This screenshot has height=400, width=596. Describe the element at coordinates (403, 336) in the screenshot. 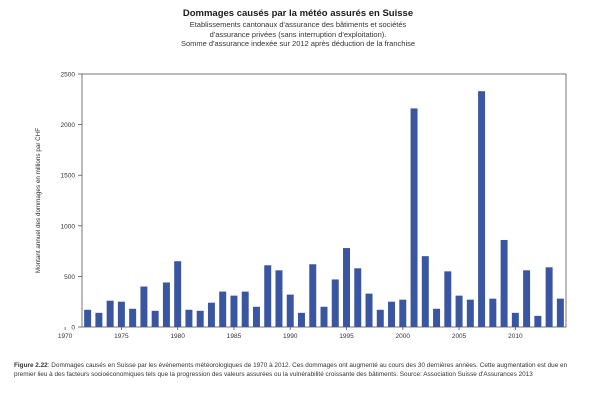

I see `x-tick-label: 2000` at that location.